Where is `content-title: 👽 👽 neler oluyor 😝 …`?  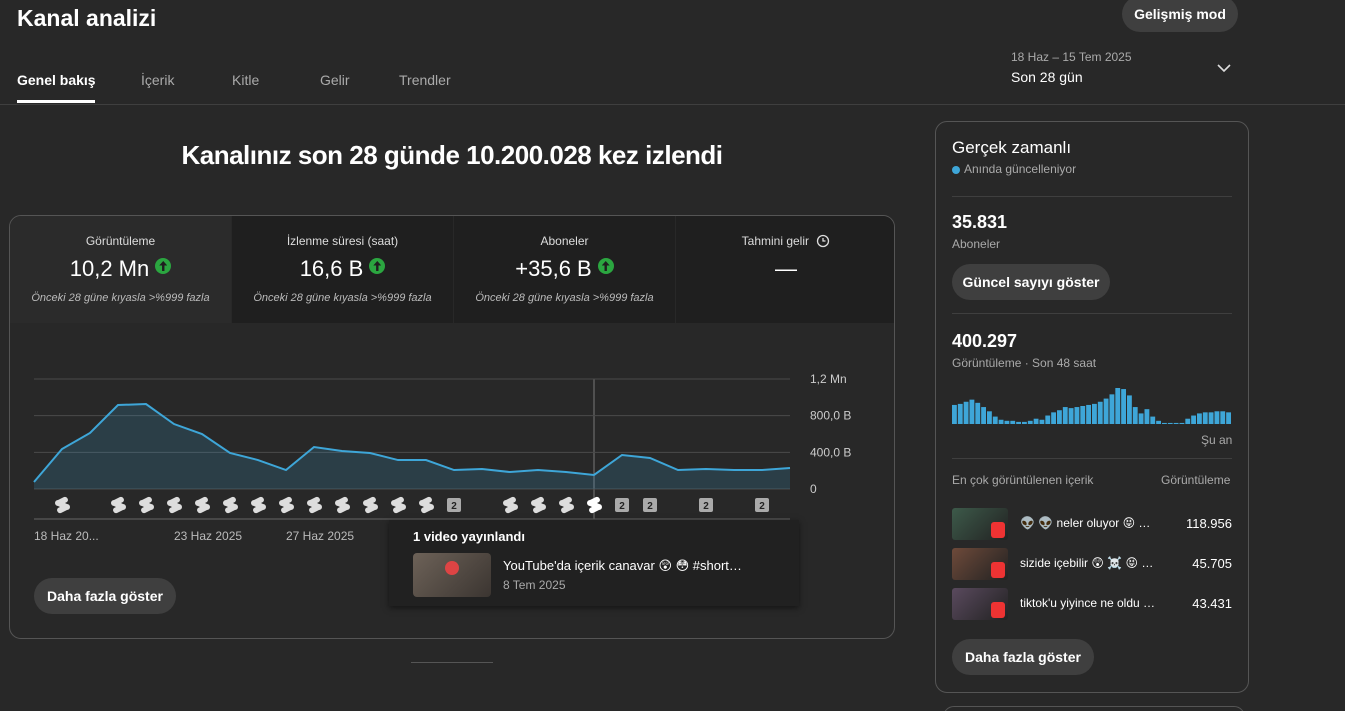 content-title: 👽 👽 neler oluyor 😝 … is located at coordinates (1085, 523).